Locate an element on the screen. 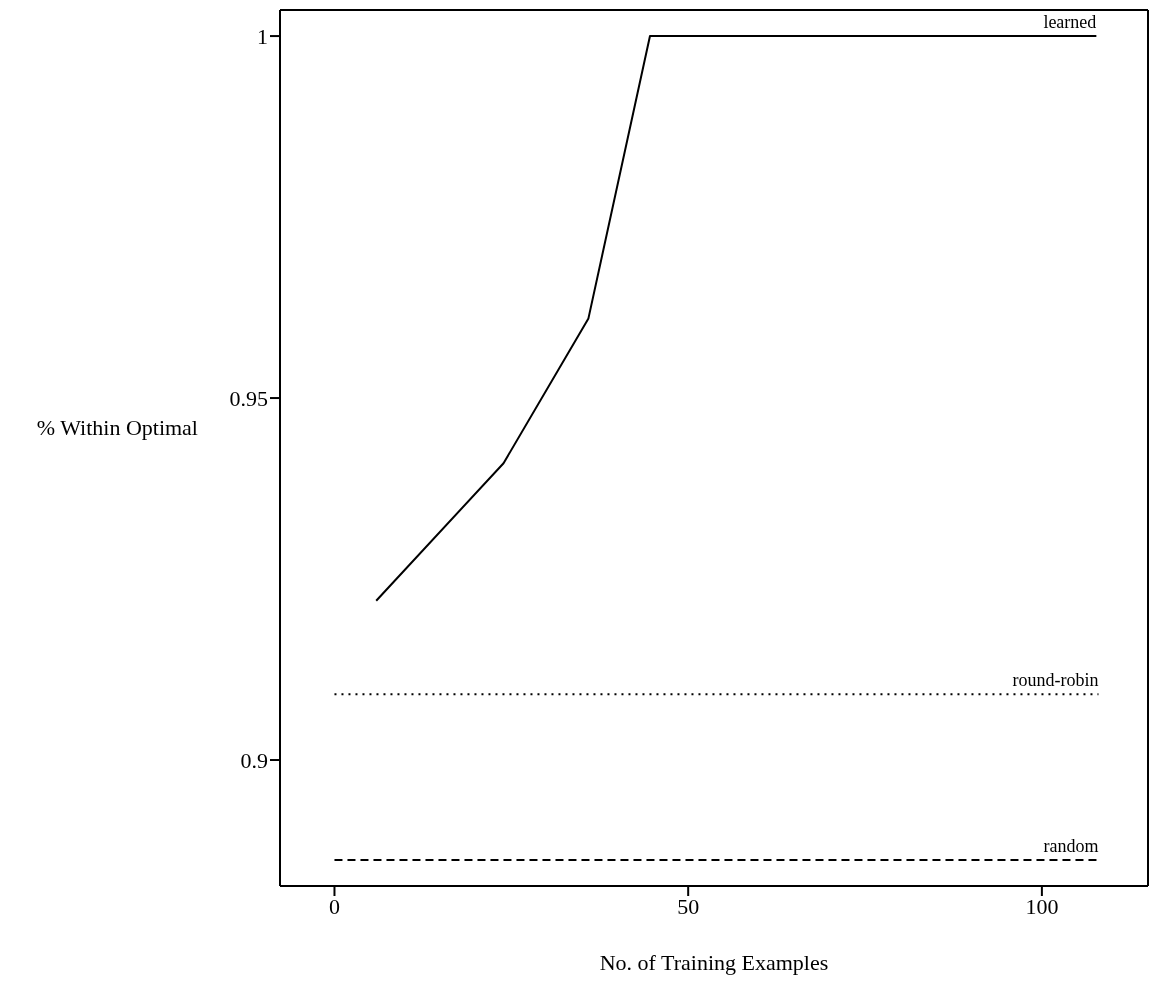  y-tick-label: 1 is located at coordinates (262, 36).